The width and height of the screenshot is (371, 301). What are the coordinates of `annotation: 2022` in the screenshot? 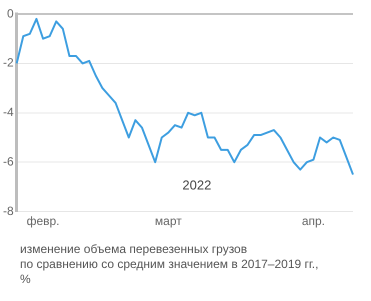 It's located at (197, 184).